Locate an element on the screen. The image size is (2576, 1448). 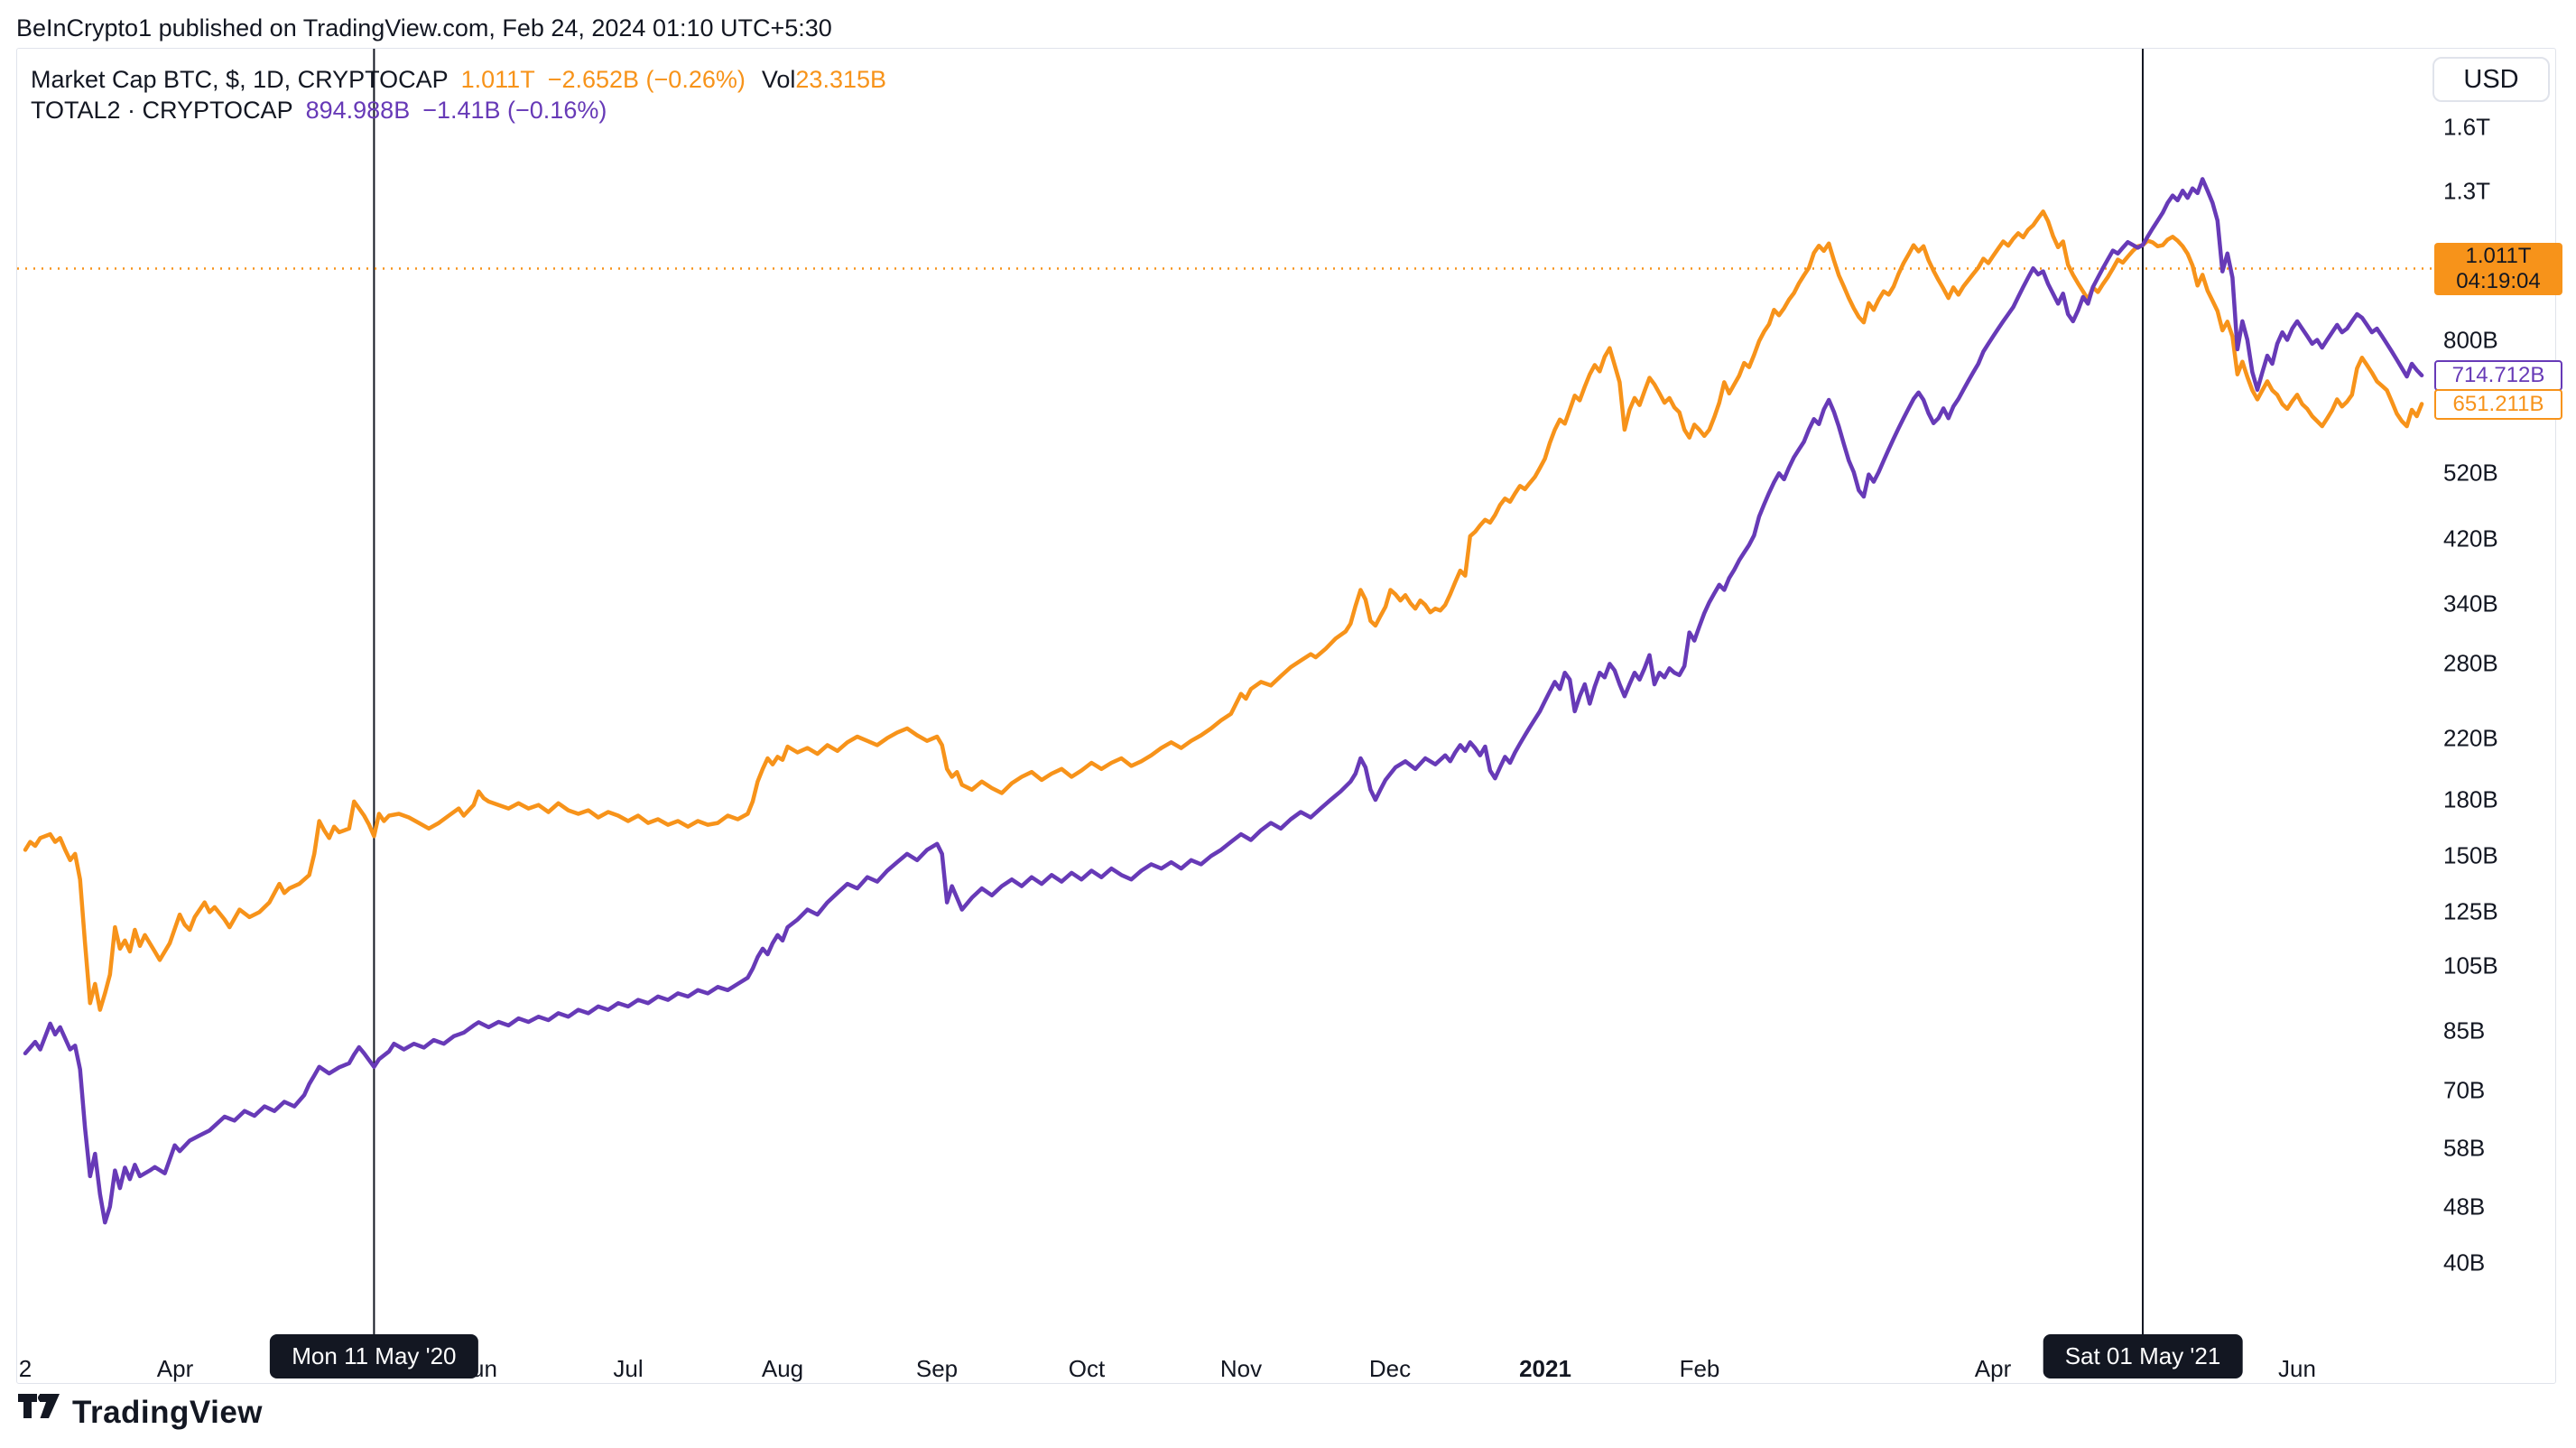
time-scale-label: Jul is located at coordinates (628, 1368).